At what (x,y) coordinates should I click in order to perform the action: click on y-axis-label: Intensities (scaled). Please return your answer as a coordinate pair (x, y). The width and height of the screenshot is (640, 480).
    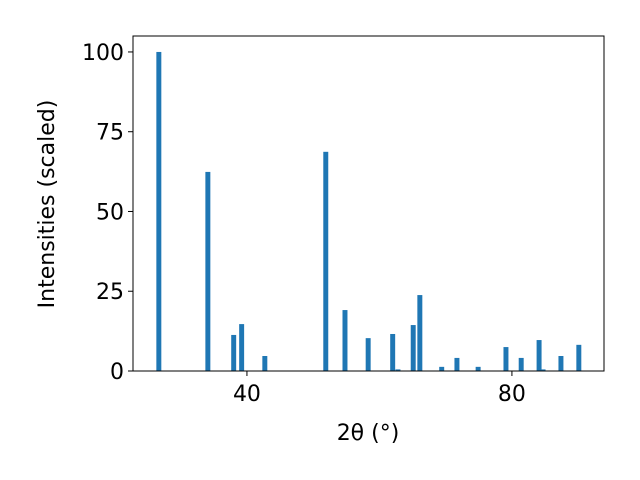
    Looking at the image, I should click on (47, 204).